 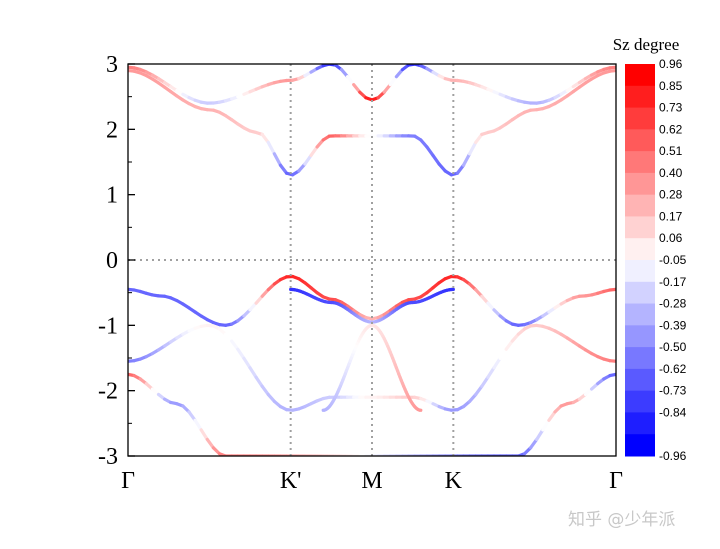 I want to click on x-tick-label: K, so click(x=454, y=481).